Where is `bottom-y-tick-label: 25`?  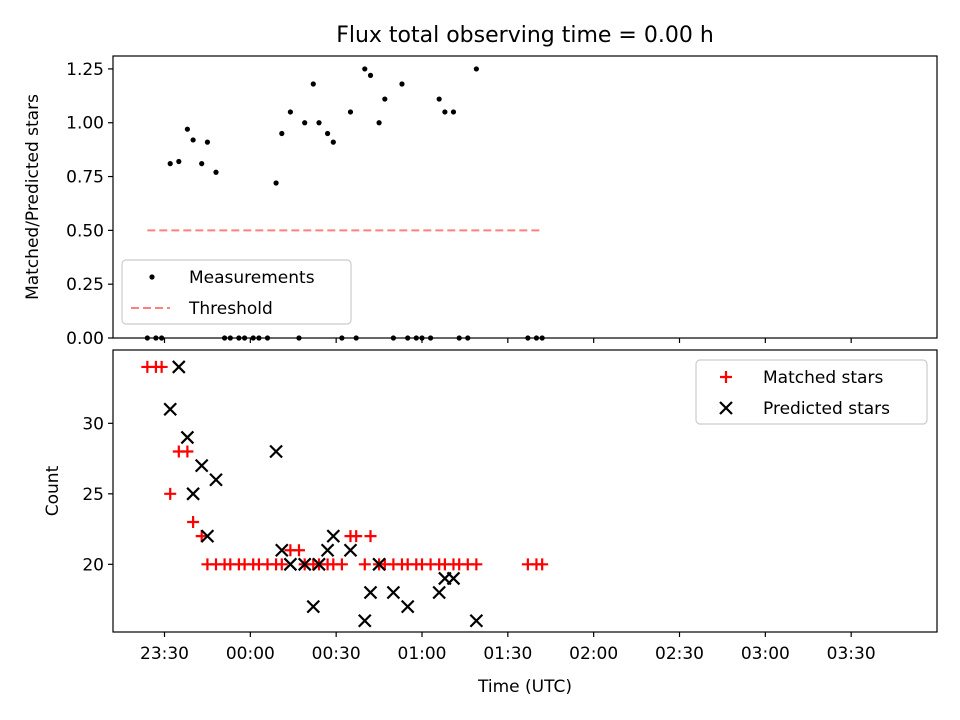
bottom-y-tick-label: 25 is located at coordinates (93, 495).